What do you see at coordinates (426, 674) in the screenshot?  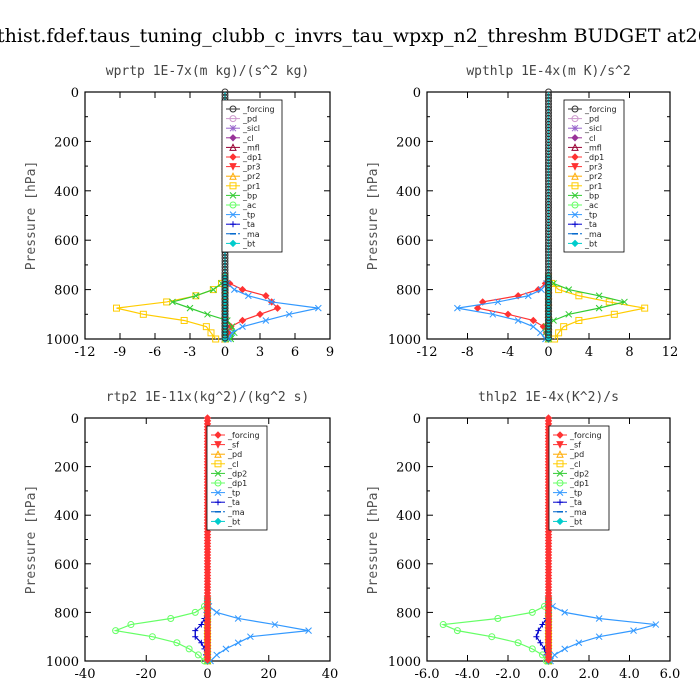 I see `x-tick-label: -6.0` at bounding box center [426, 674].